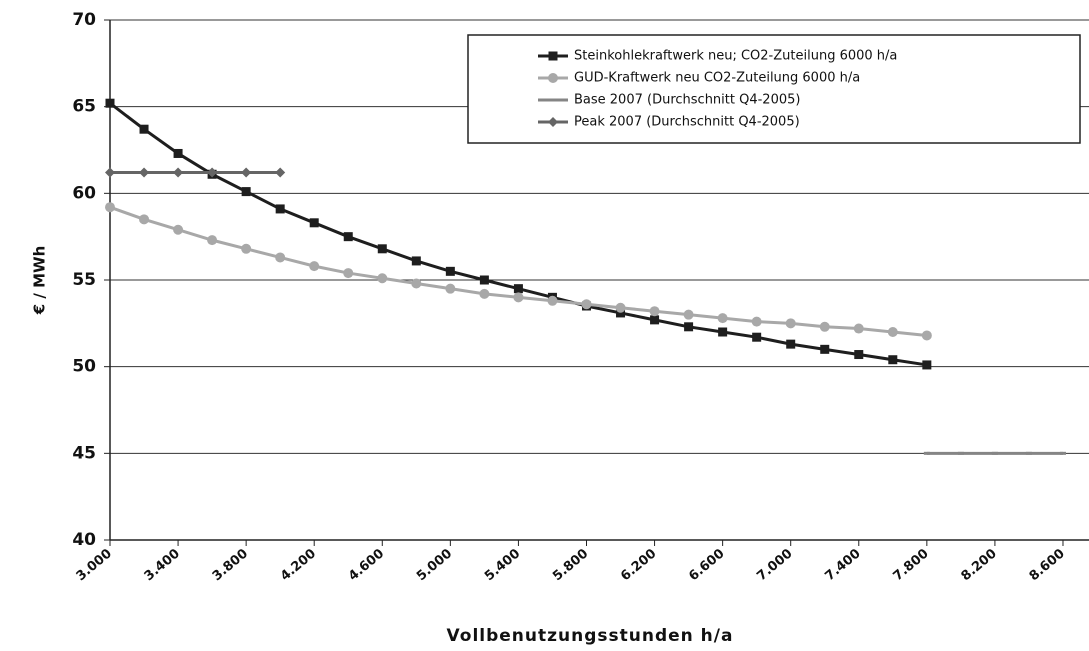  Describe the element at coordinates (842, 565) in the screenshot. I see `x-tick-label: 7.400` at that location.